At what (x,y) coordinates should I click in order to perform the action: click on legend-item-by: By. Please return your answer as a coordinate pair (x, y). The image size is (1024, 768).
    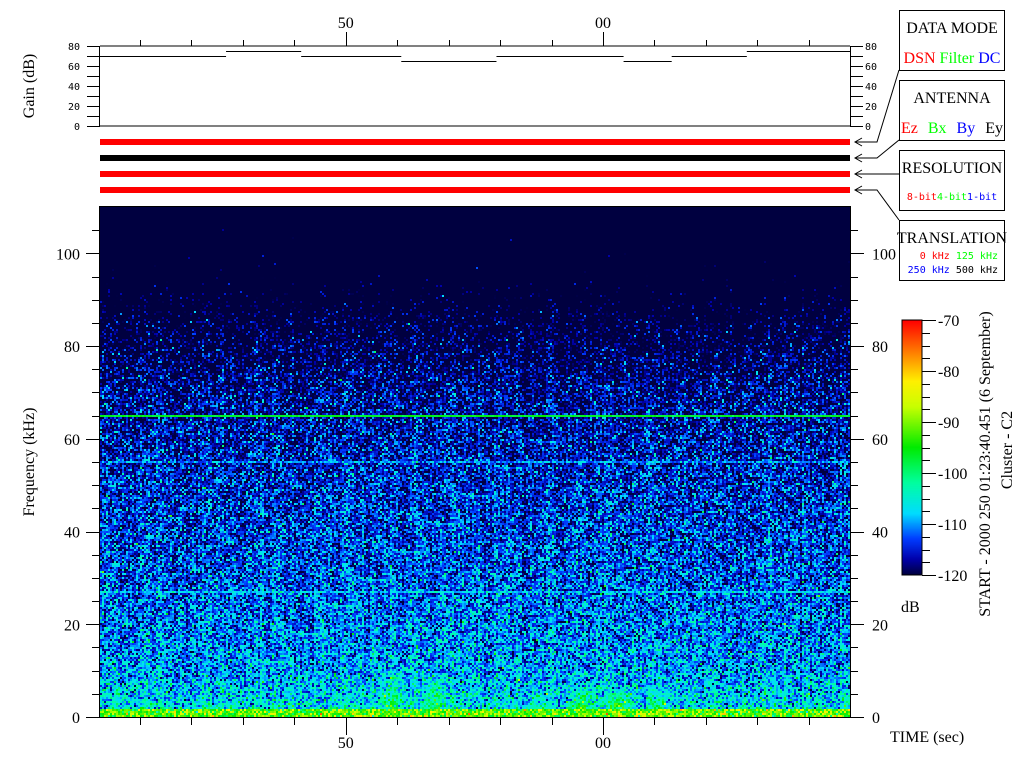
    Looking at the image, I should click on (966, 128).